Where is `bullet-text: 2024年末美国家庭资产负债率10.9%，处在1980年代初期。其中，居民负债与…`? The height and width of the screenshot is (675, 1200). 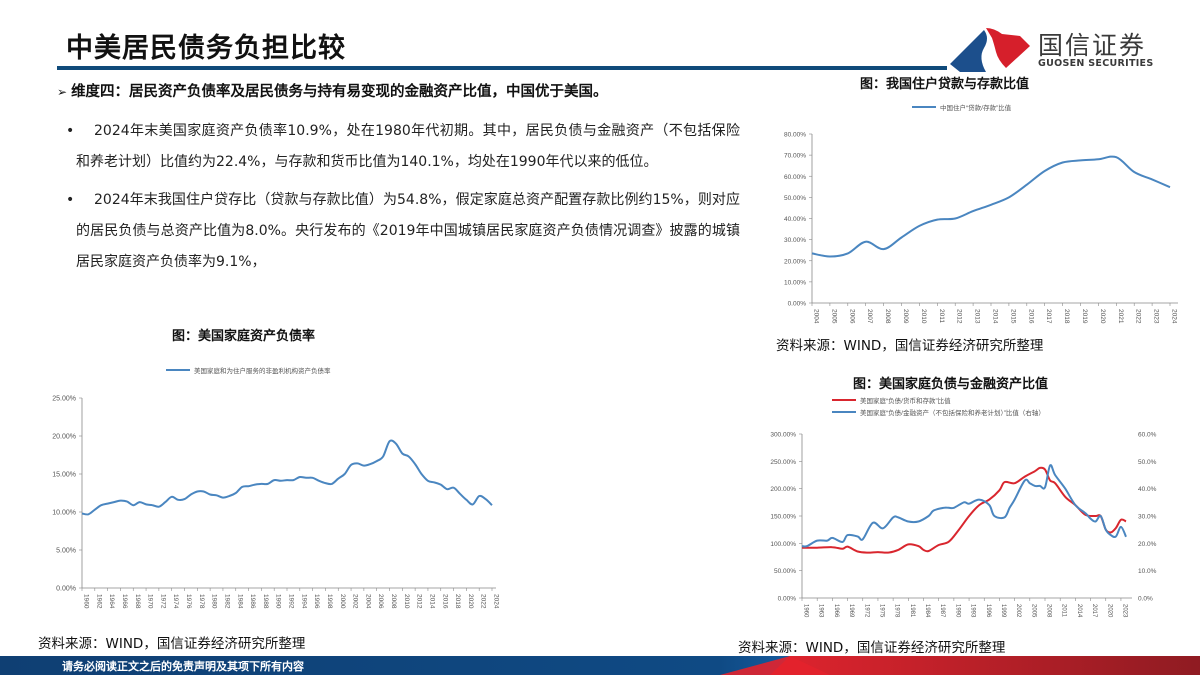 bullet-text: 2024年末美国家庭资产负债率10.9%，处在1980年代初期。其中，居民负债与… is located at coordinates (408, 146).